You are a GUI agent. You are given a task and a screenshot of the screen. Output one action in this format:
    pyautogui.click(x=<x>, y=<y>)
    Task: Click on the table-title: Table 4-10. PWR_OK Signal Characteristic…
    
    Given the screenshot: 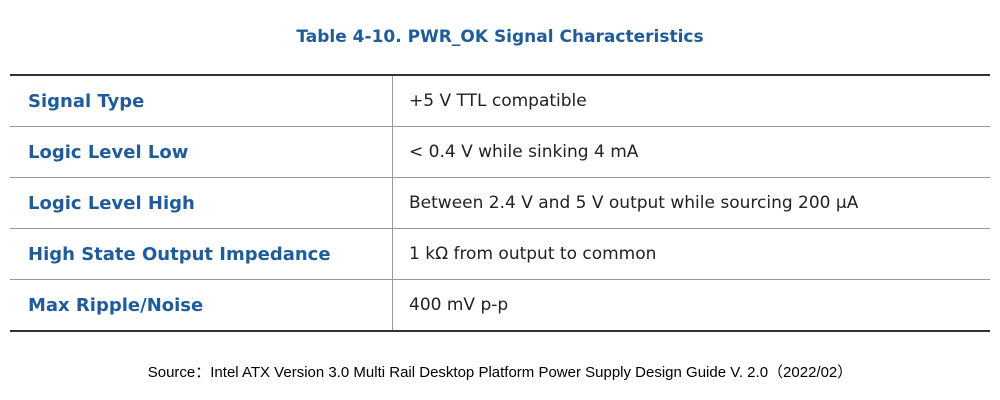 What is the action you would take?
    pyautogui.click(x=500, y=37)
    